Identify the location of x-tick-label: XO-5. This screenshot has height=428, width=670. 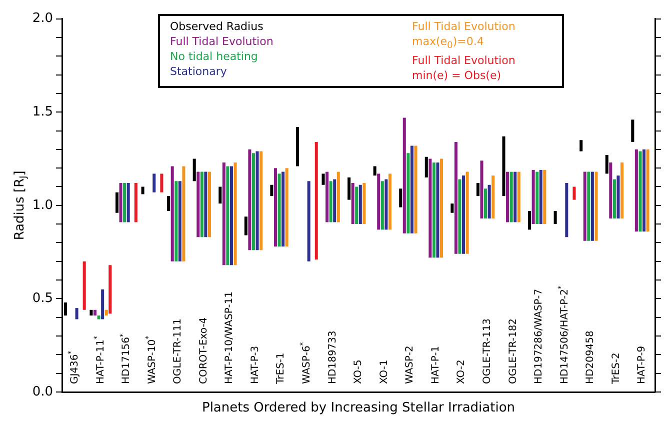
(358, 372).